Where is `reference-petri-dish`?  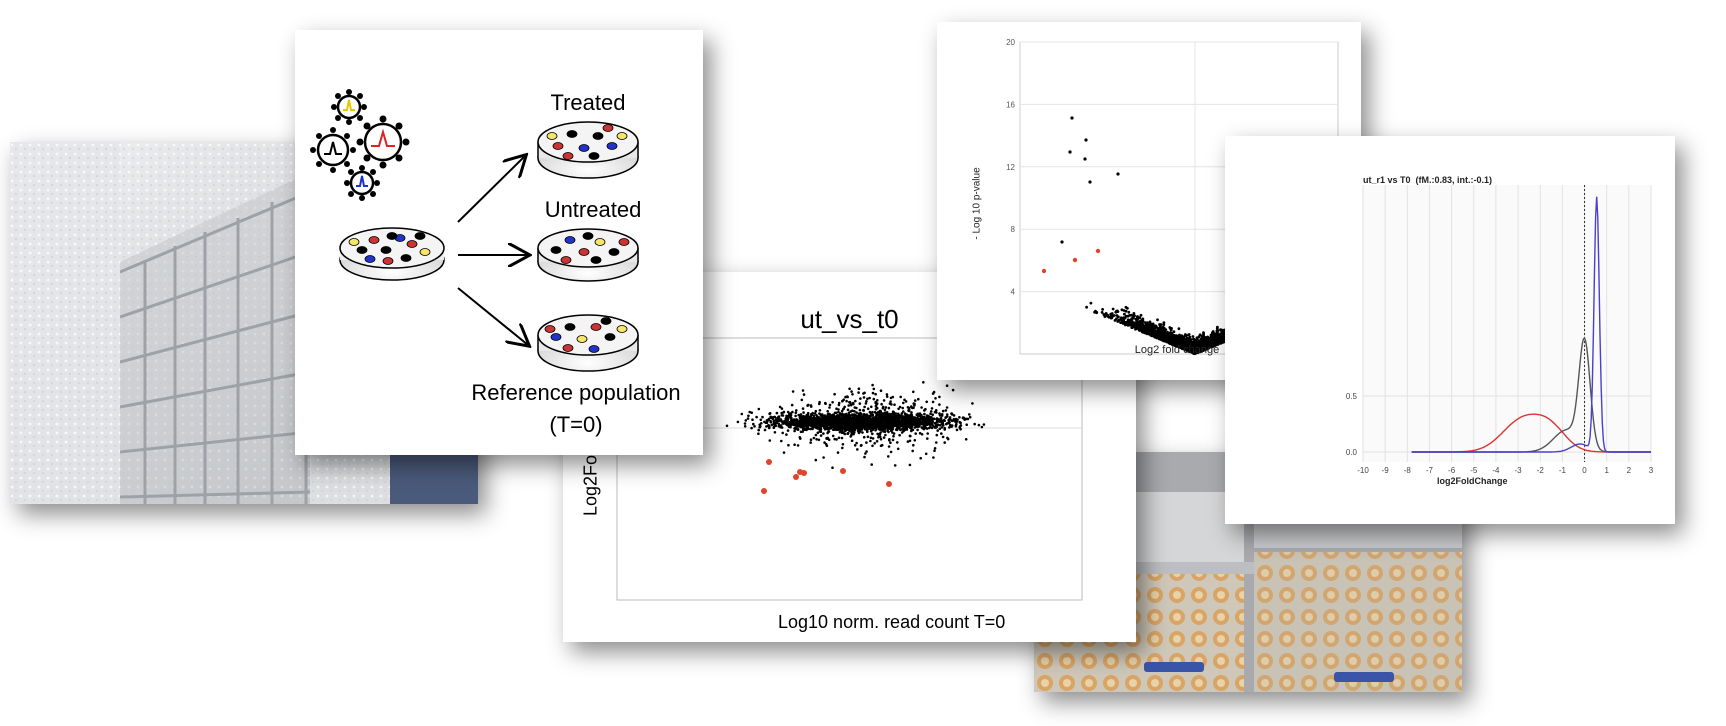 reference-petri-dish is located at coordinates (588, 343).